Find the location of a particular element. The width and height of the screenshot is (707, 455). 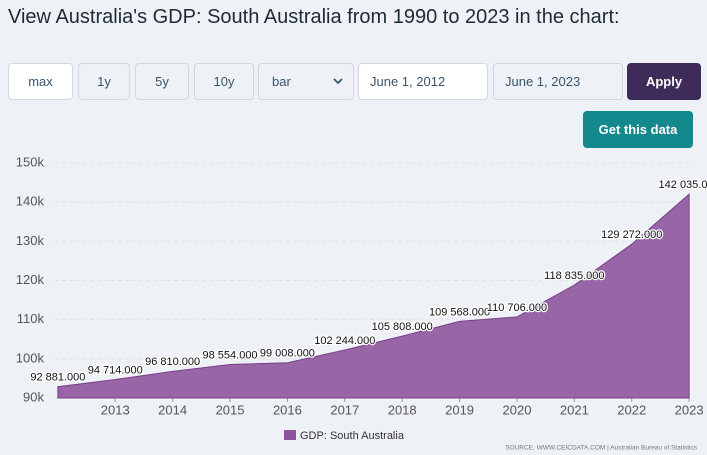

data-label: 142 035.000 is located at coordinates (683, 185).